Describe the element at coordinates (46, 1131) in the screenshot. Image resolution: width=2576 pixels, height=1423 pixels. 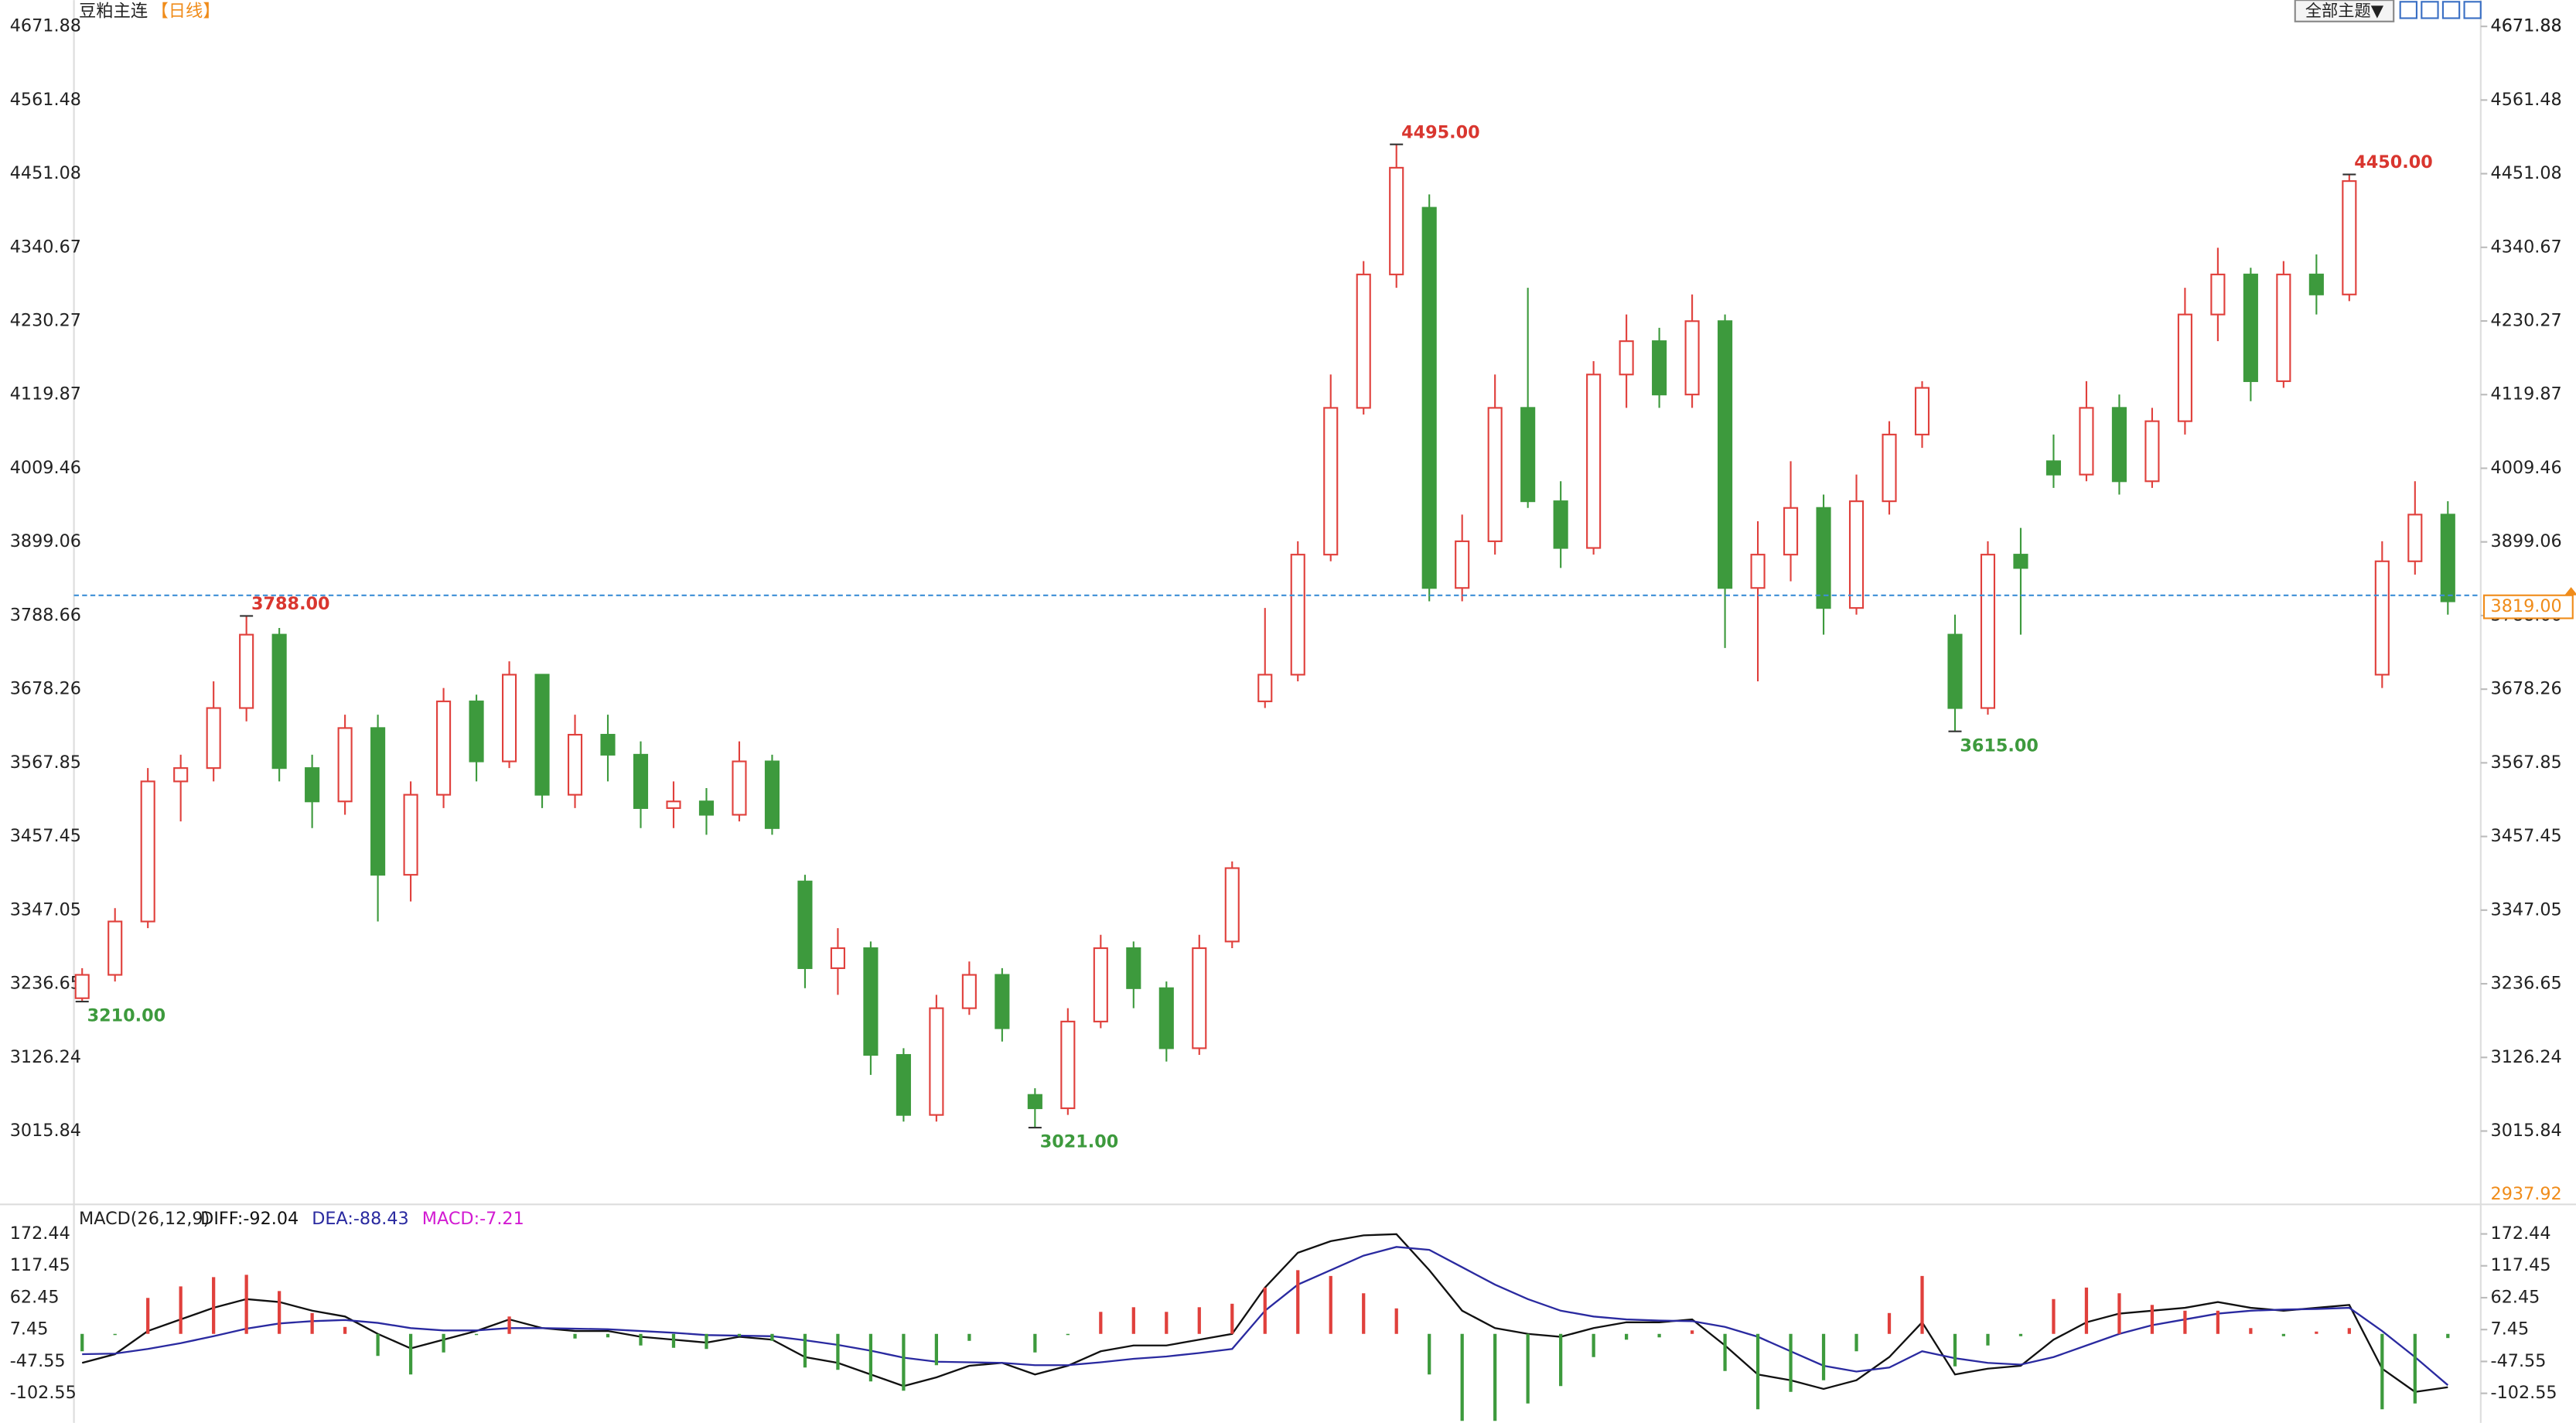
I see `y-tick-label: 3015.84` at that location.